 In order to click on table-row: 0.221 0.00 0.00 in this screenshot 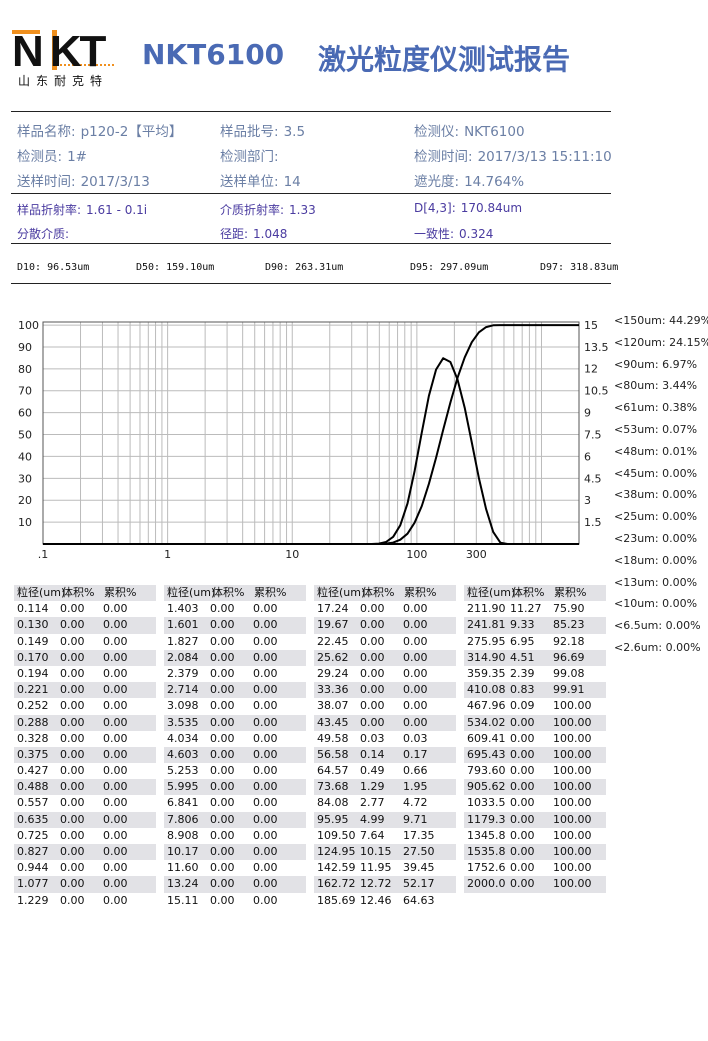, I will do `click(85, 690)`.